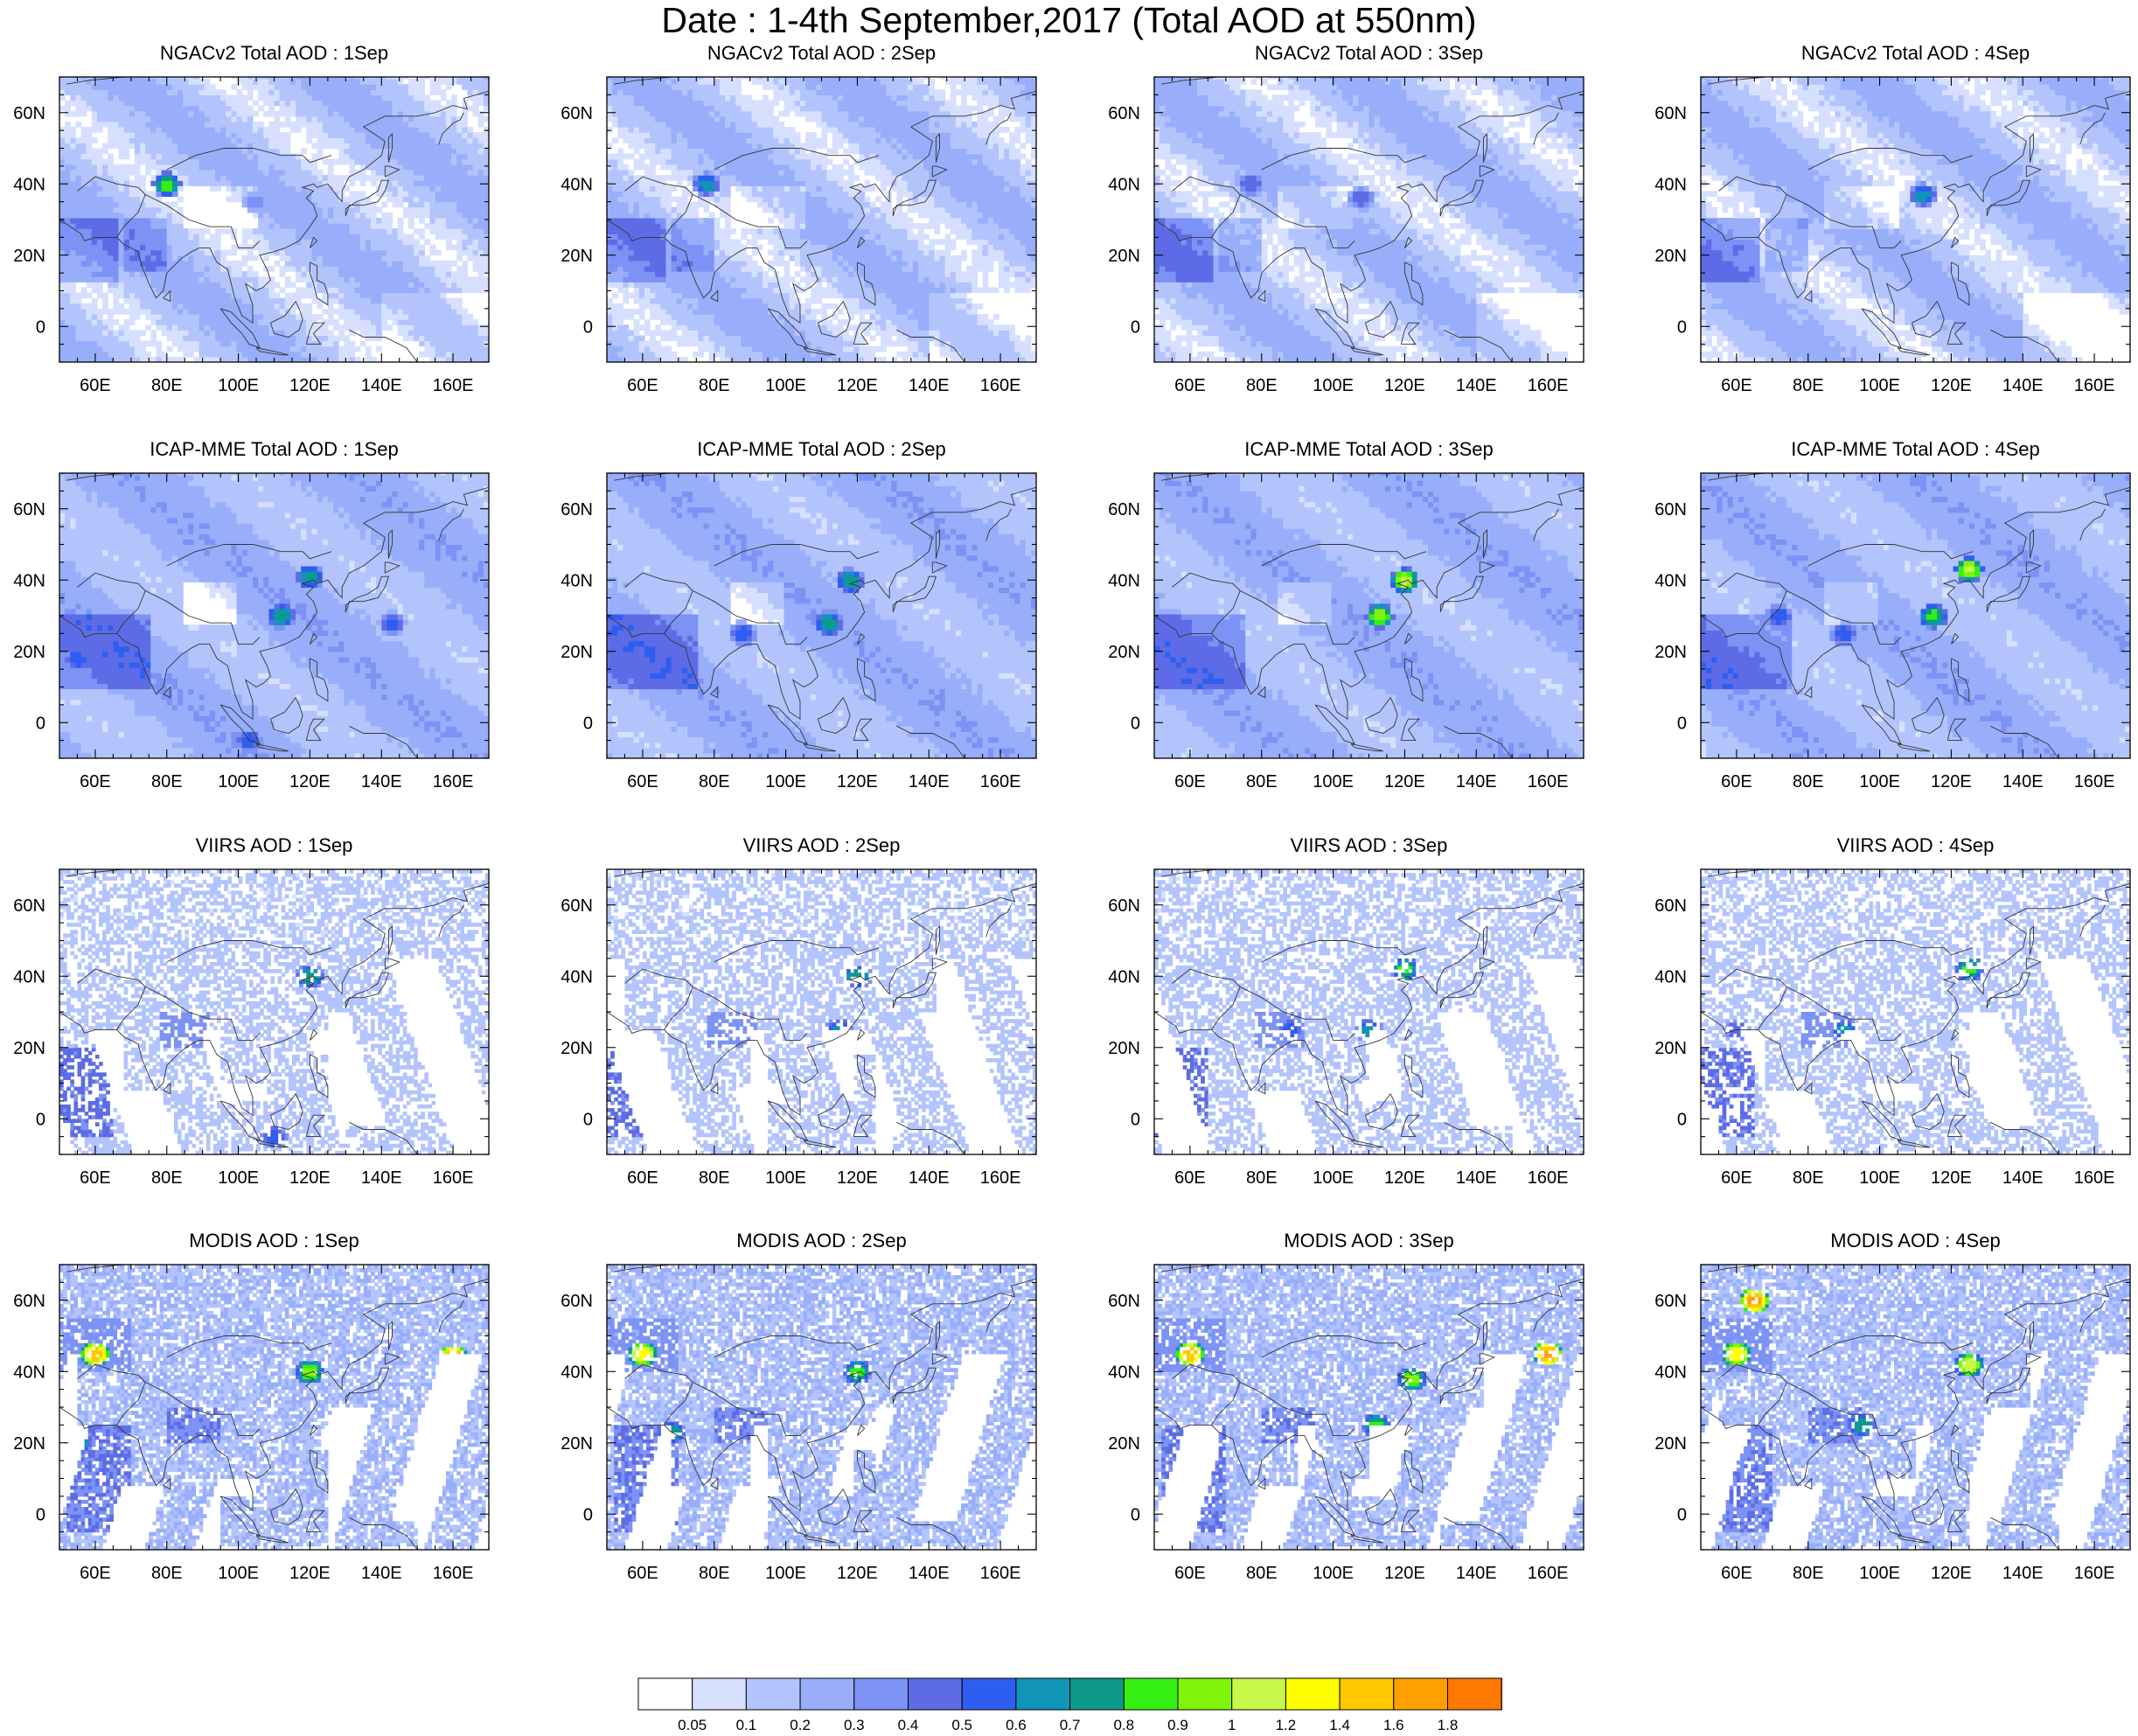  What do you see at coordinates (1393, 1724) in the screenshot?
I see `colorbar-label: 1.6` at bounding box center [1393, 1724].